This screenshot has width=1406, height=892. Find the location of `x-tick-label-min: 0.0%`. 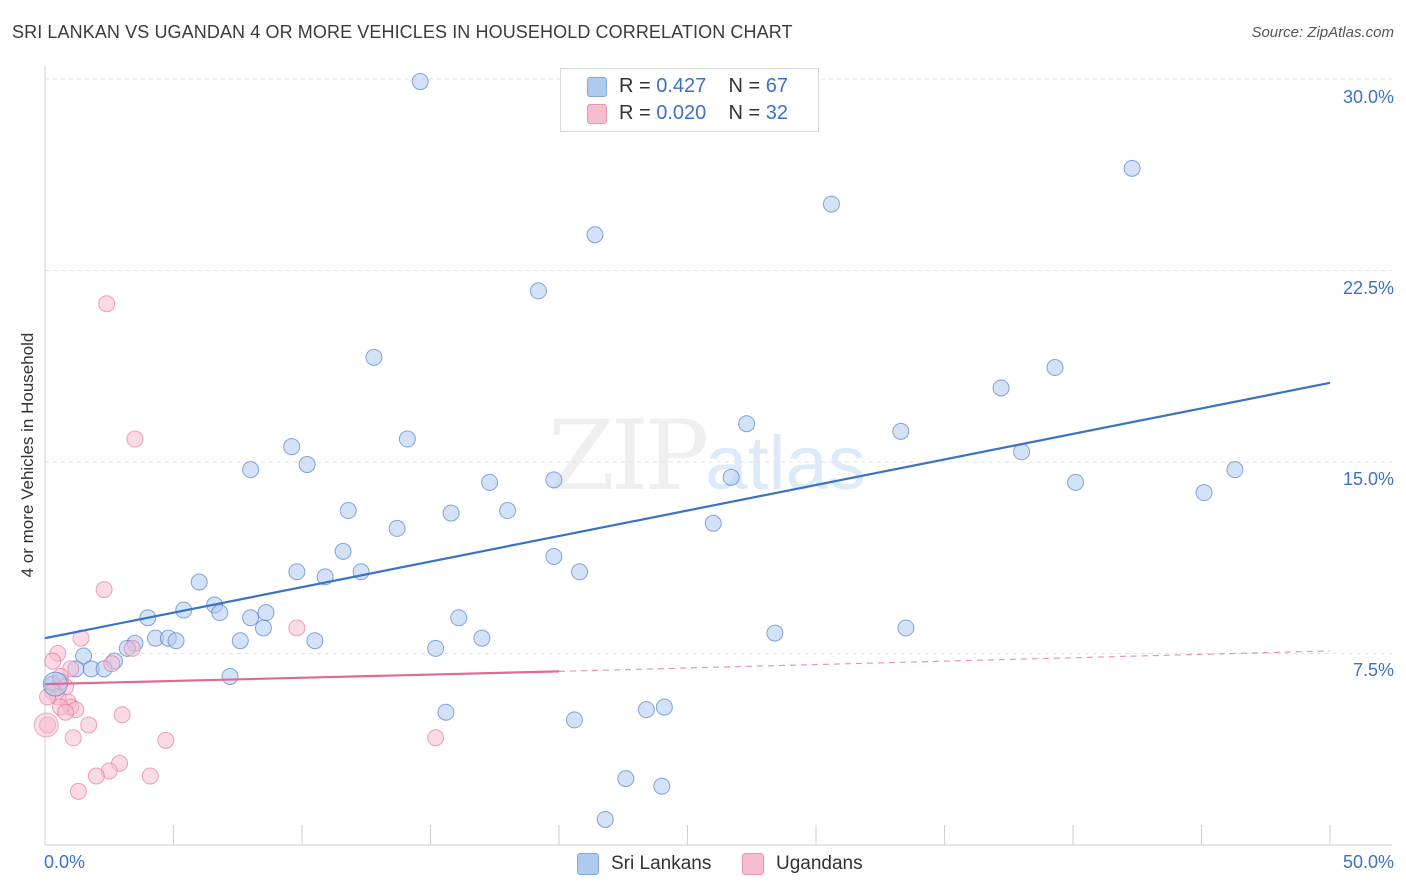

x-tick-label-min: 0.0% is located at coordinates (65, 862).